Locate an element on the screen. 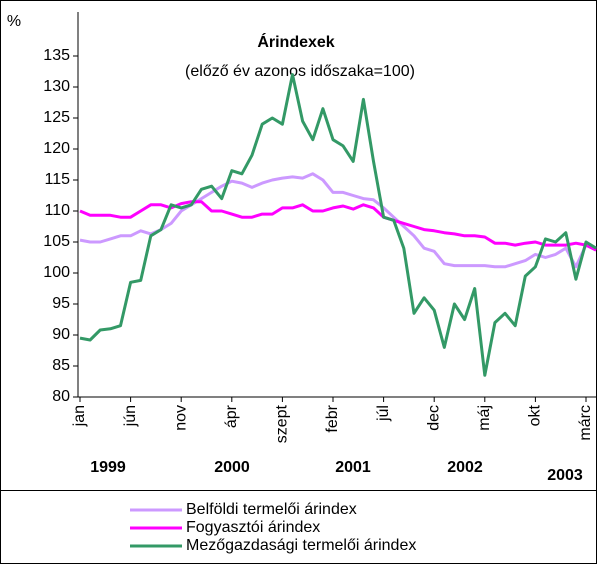 The height and width of the screenshot is (564, 598). x-tick-label: júl is located at coordinates (383, 413).